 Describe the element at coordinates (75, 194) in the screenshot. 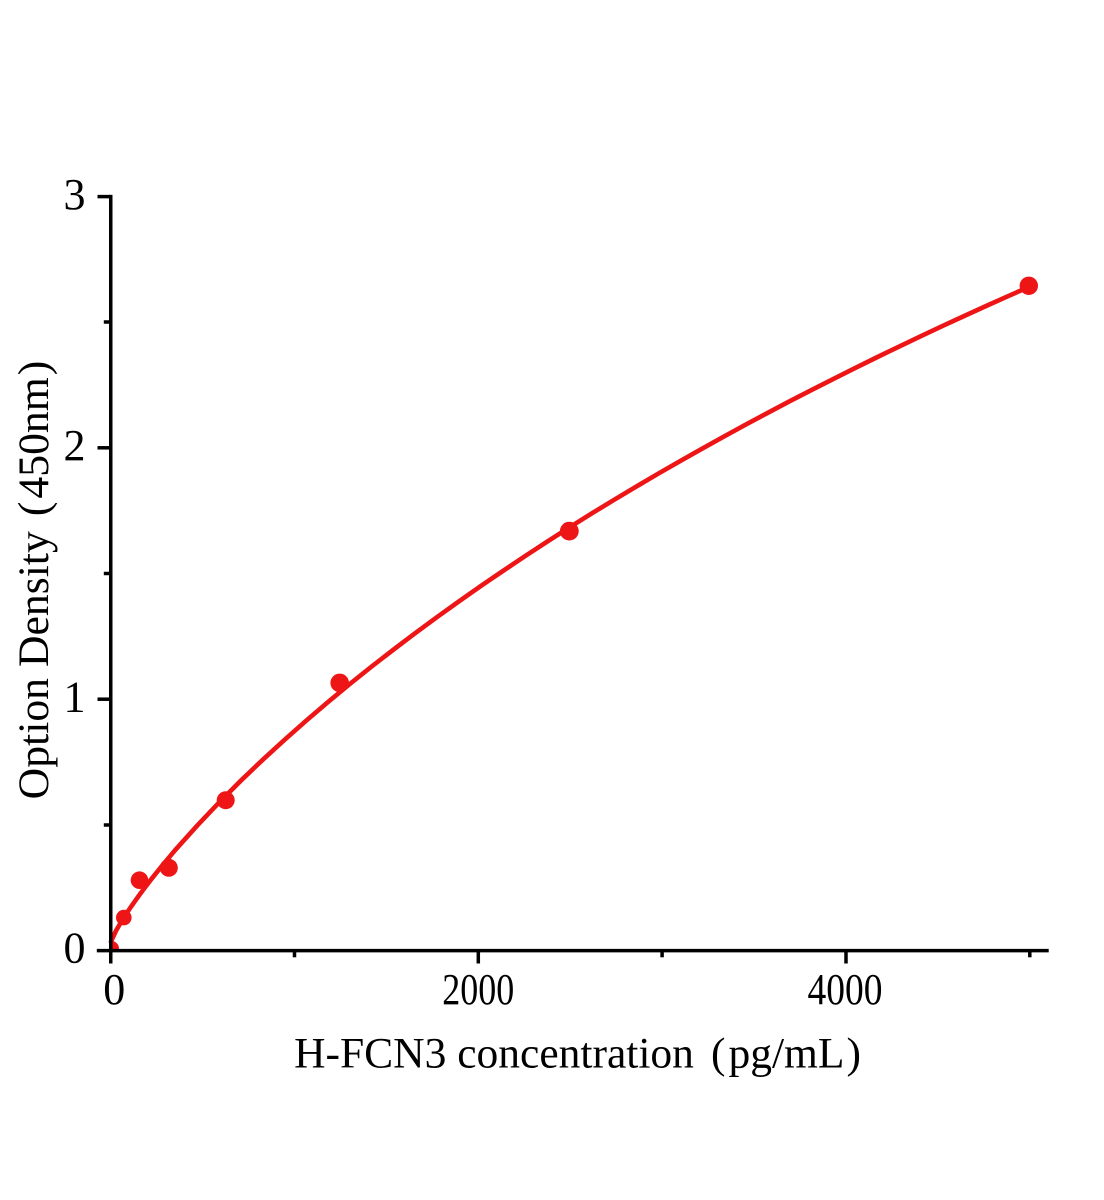

I see `svg-text: 3` at that location.